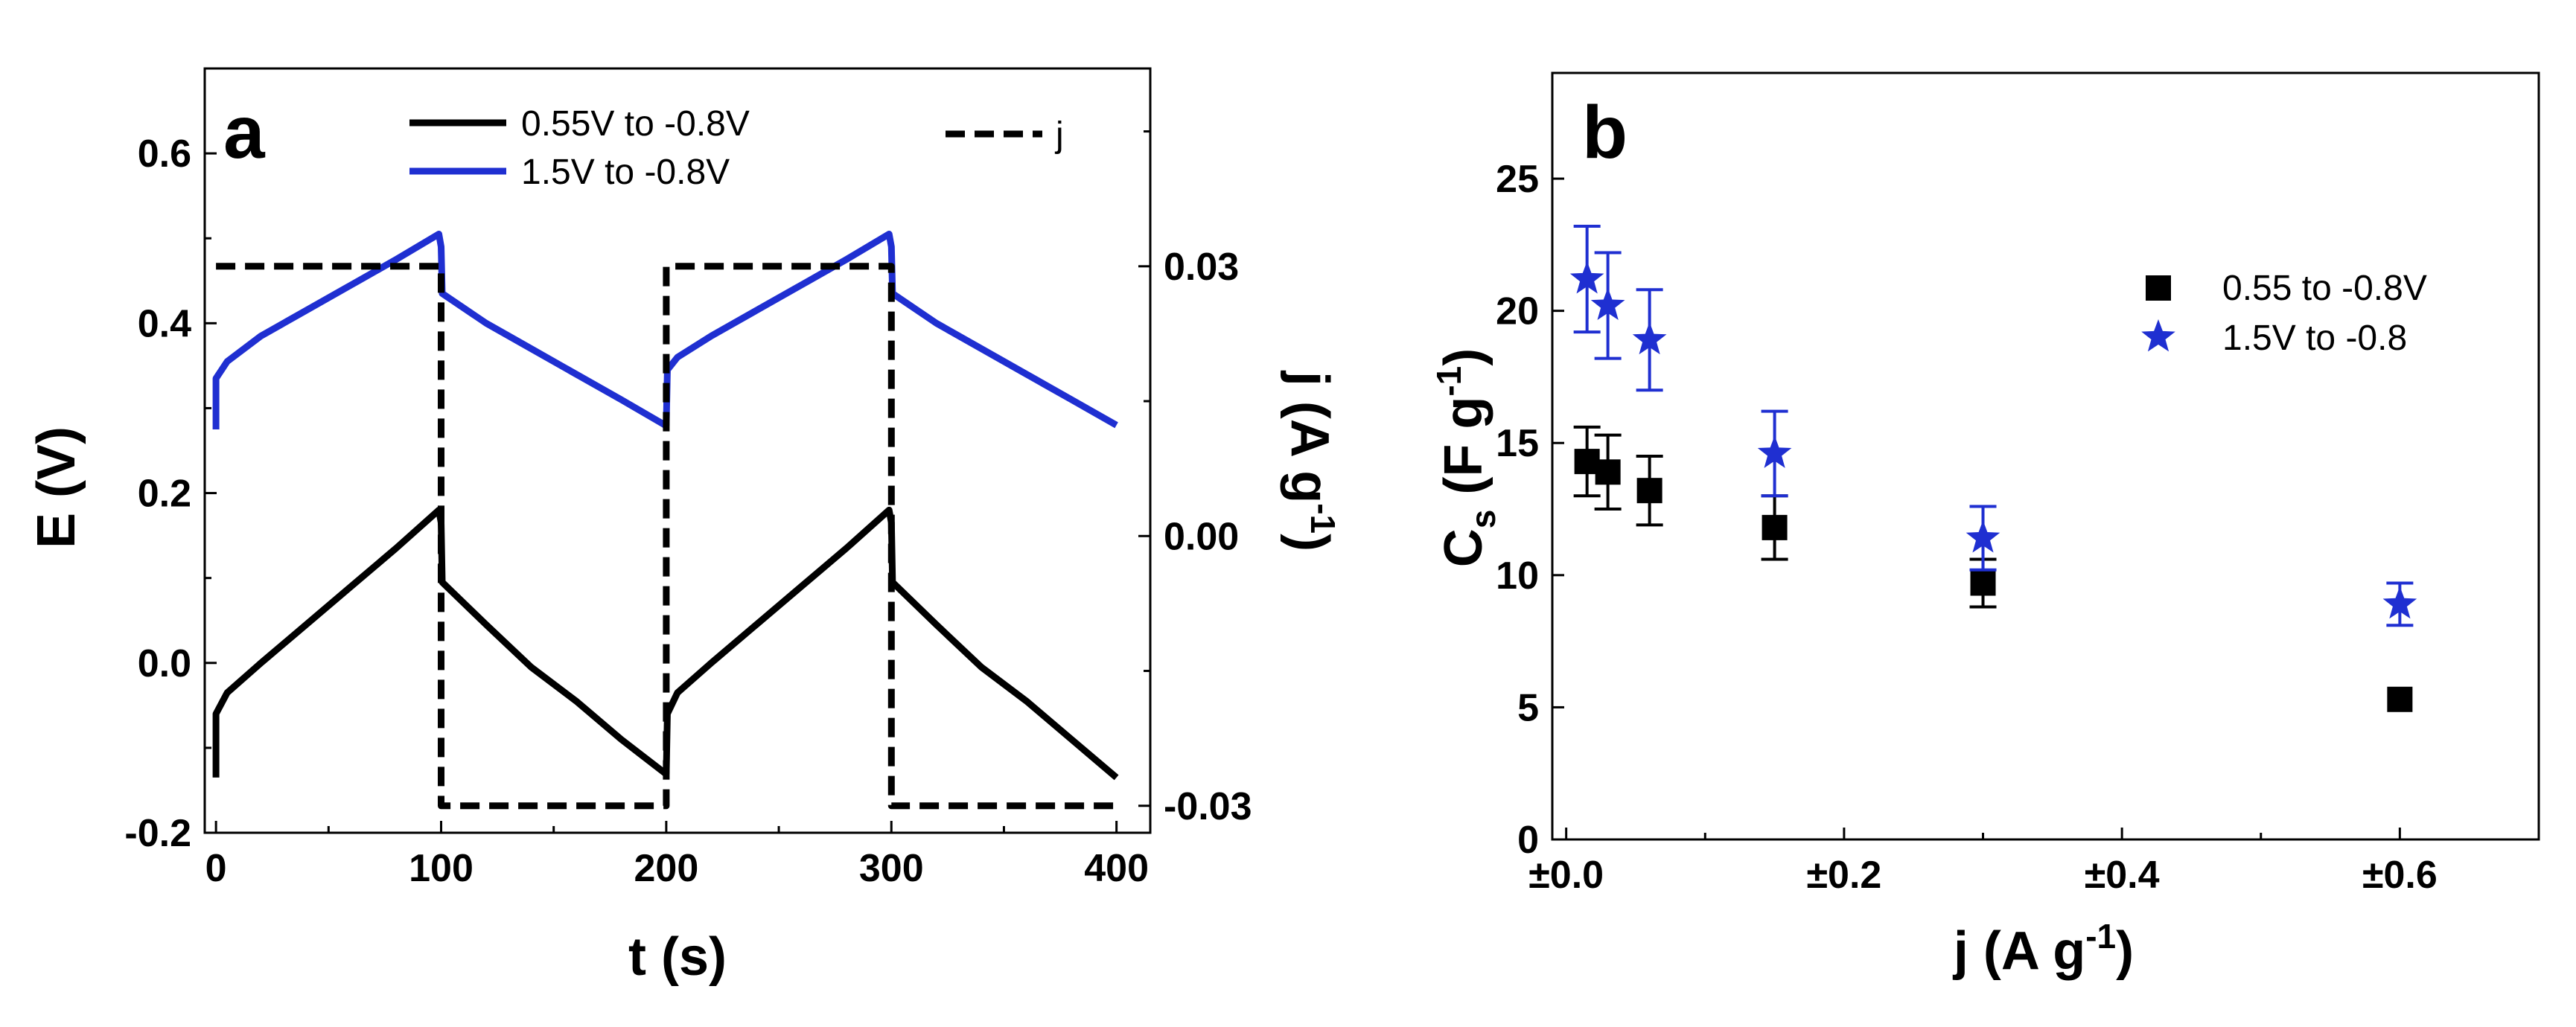 This screenshot has width=2576, height=1027. Describe the element at coordinates (1463, 453) in the screenshot. I see `panel-b-y-label-rest: (F g` at that location.